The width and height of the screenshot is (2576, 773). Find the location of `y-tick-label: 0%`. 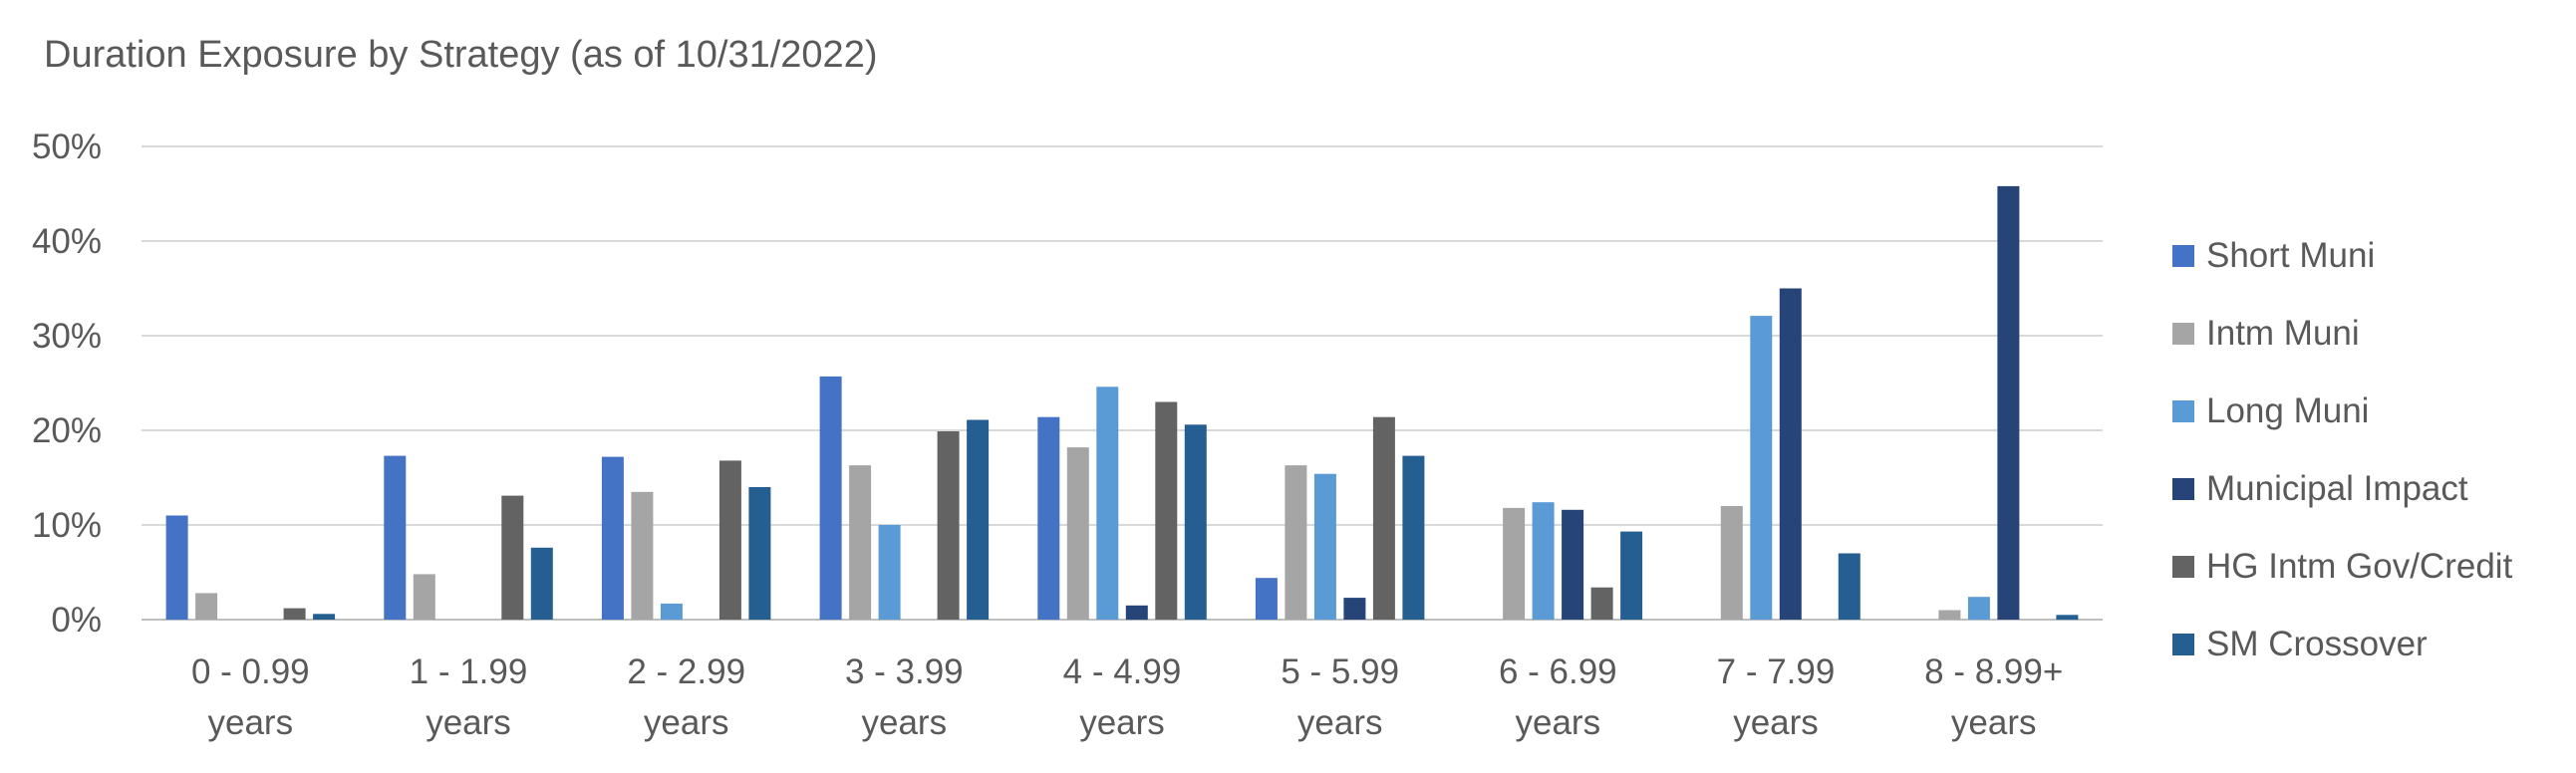

y-tick-label: 0% is located at coordinates (76, 621).